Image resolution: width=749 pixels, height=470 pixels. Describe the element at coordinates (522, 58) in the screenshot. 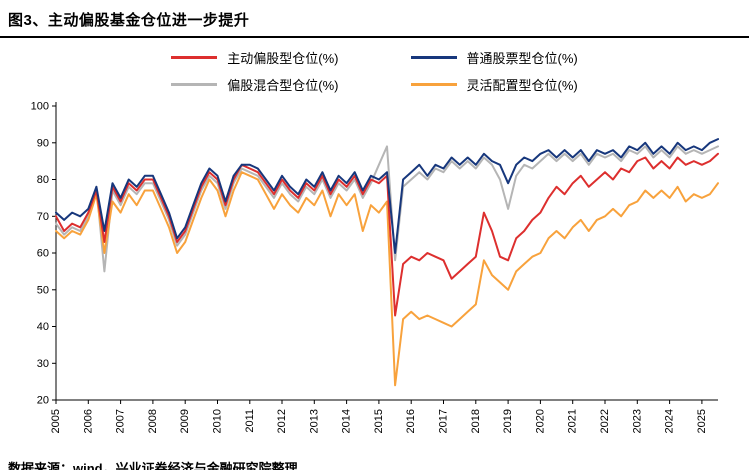

I see `legend-label: 普通股票型仓位(%)` at that location.